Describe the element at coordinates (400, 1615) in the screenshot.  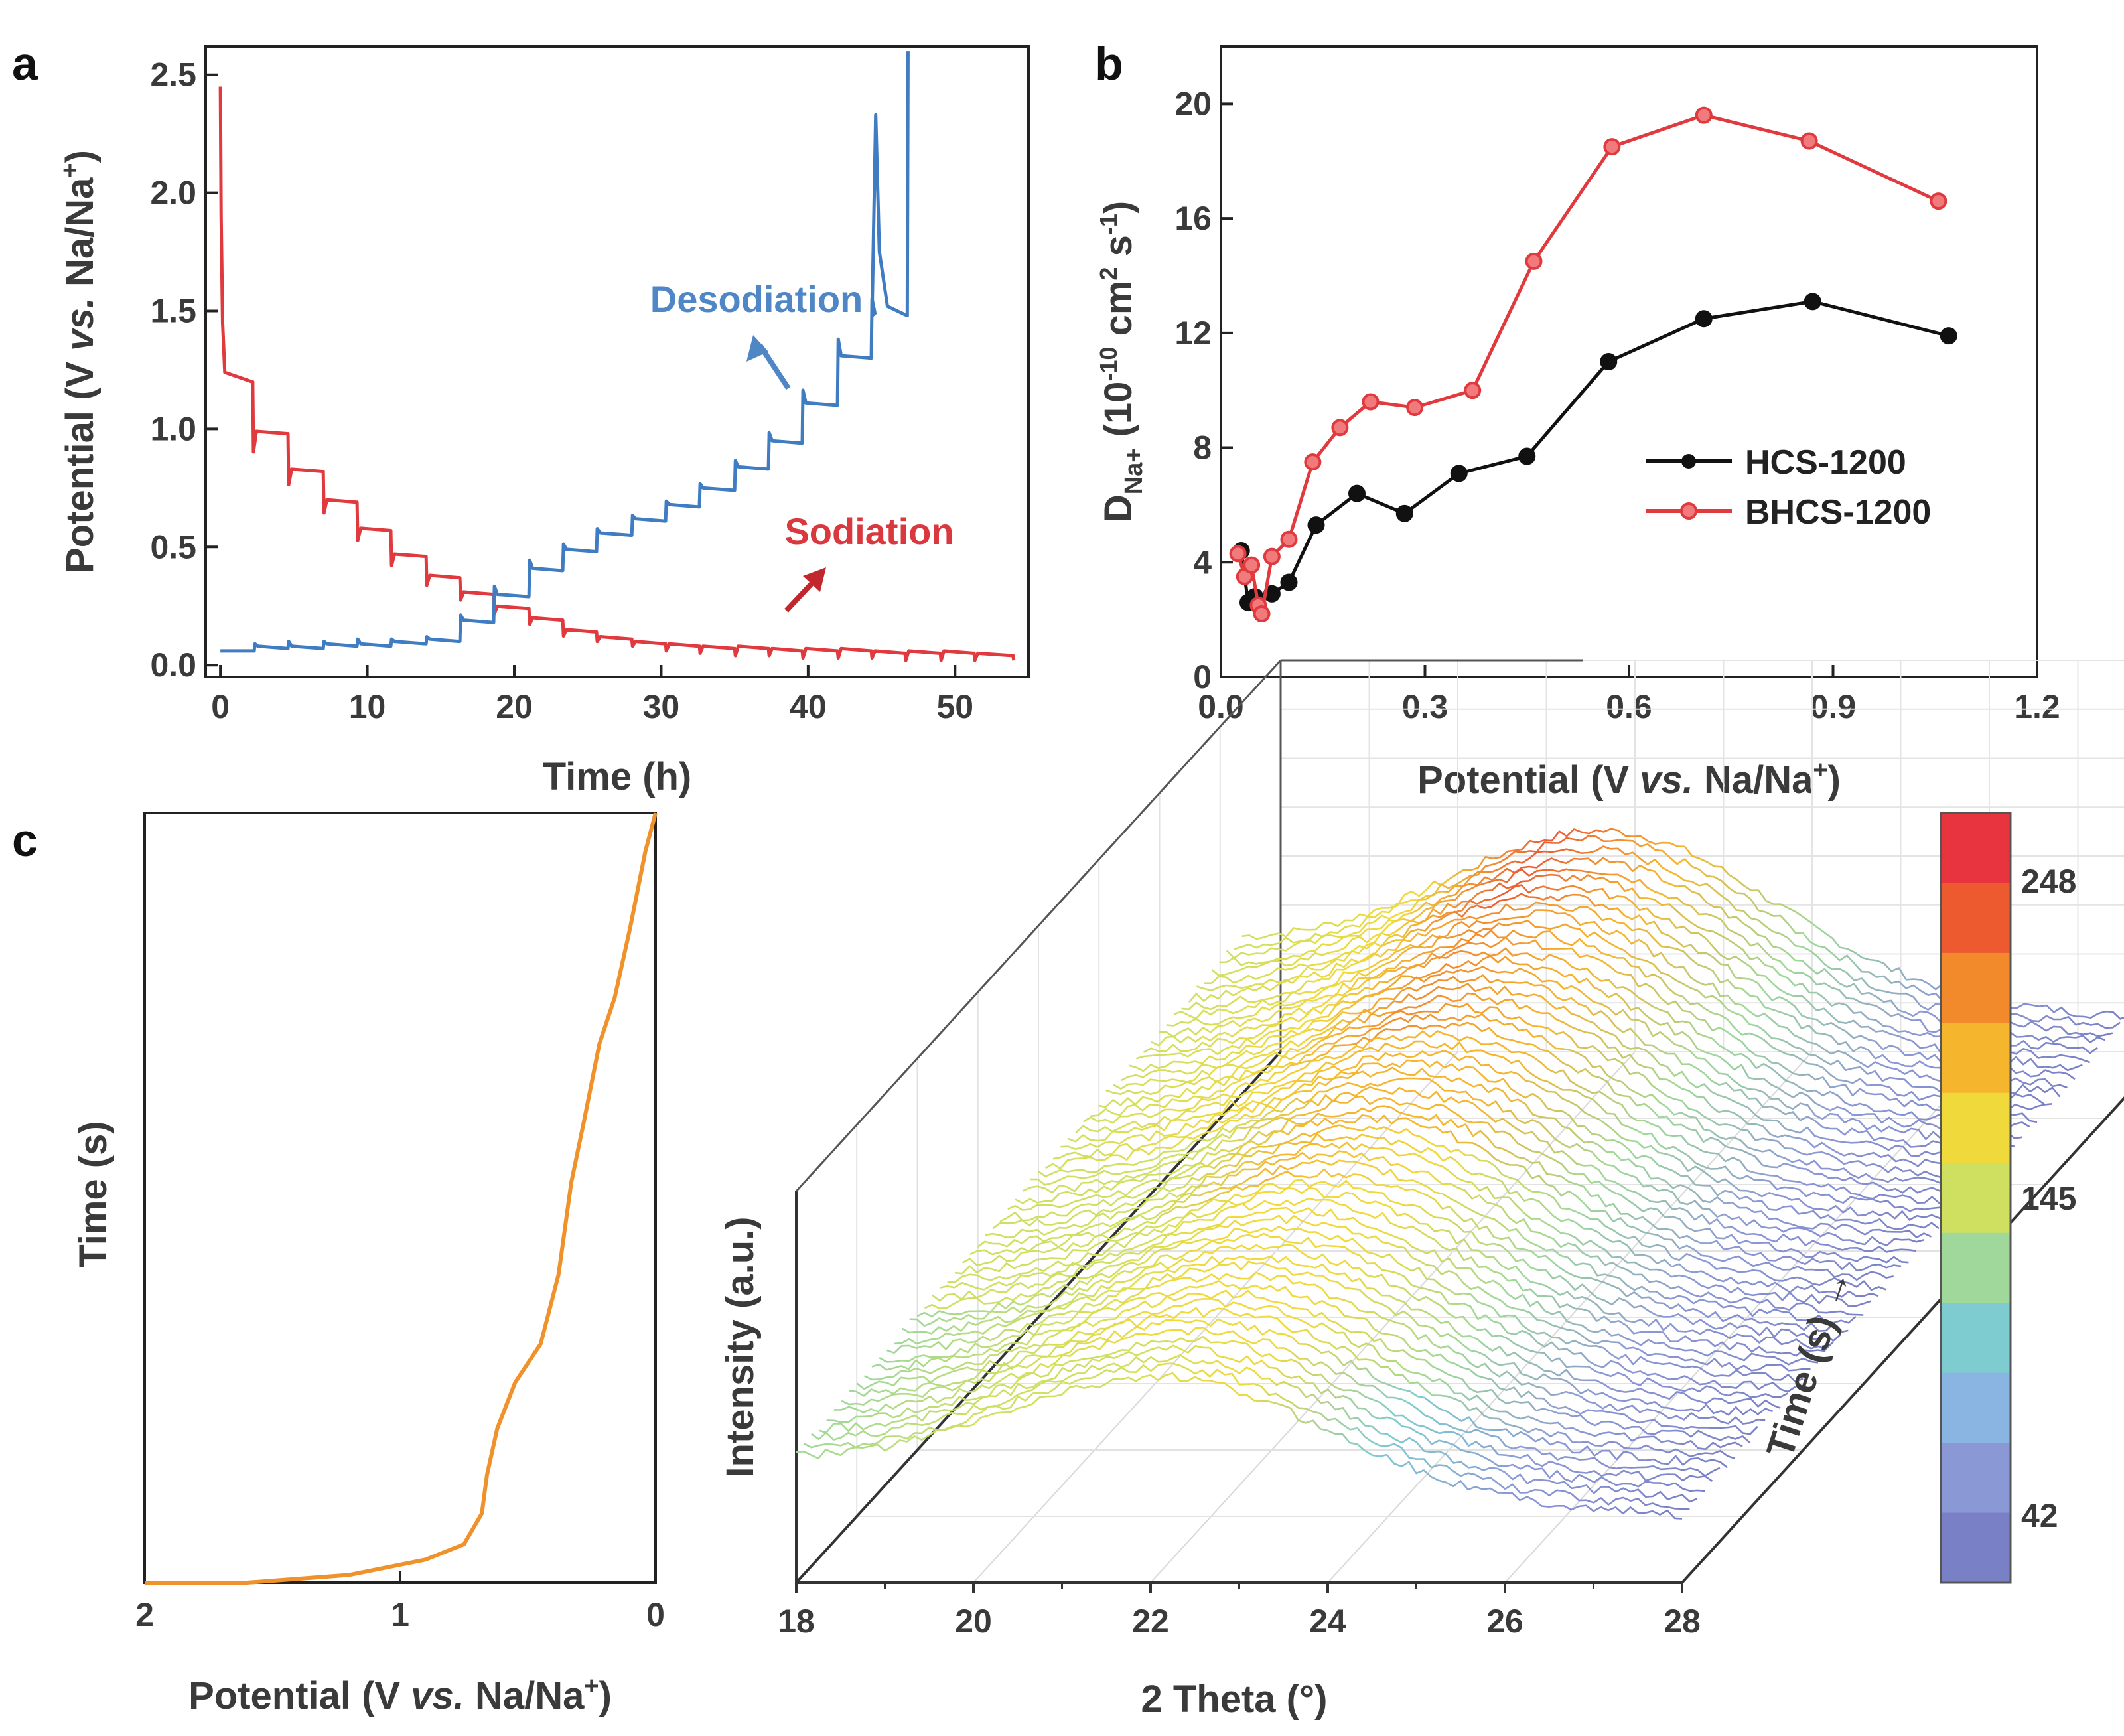
I see `panel-c-left-xtick-label: 1` at that location.